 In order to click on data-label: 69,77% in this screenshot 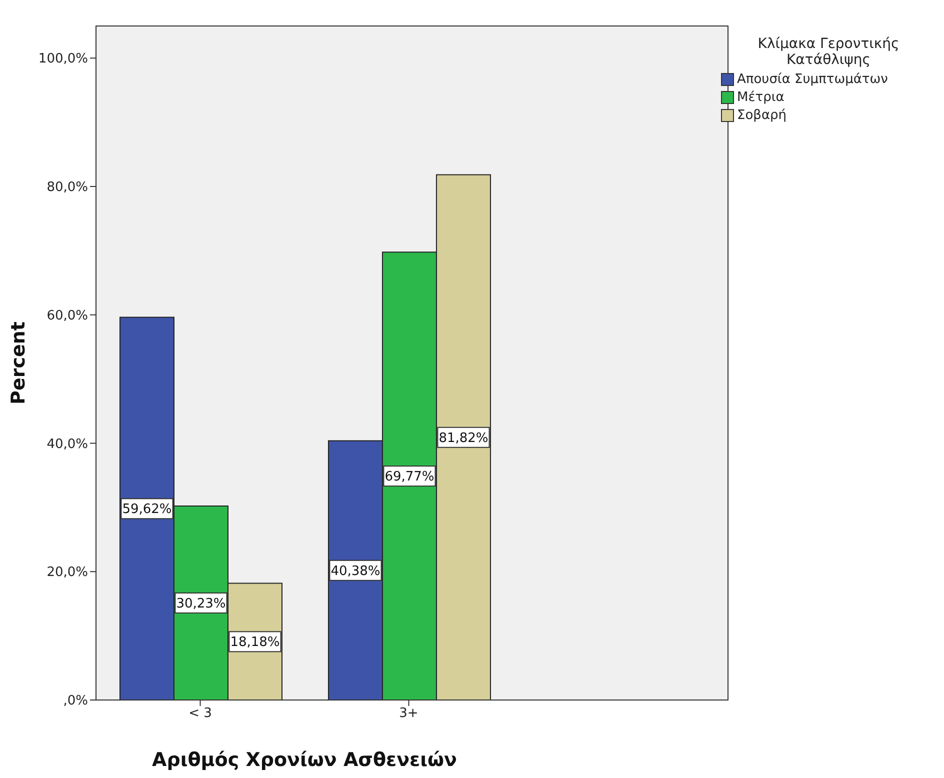, I will do `click(409, 477)`.